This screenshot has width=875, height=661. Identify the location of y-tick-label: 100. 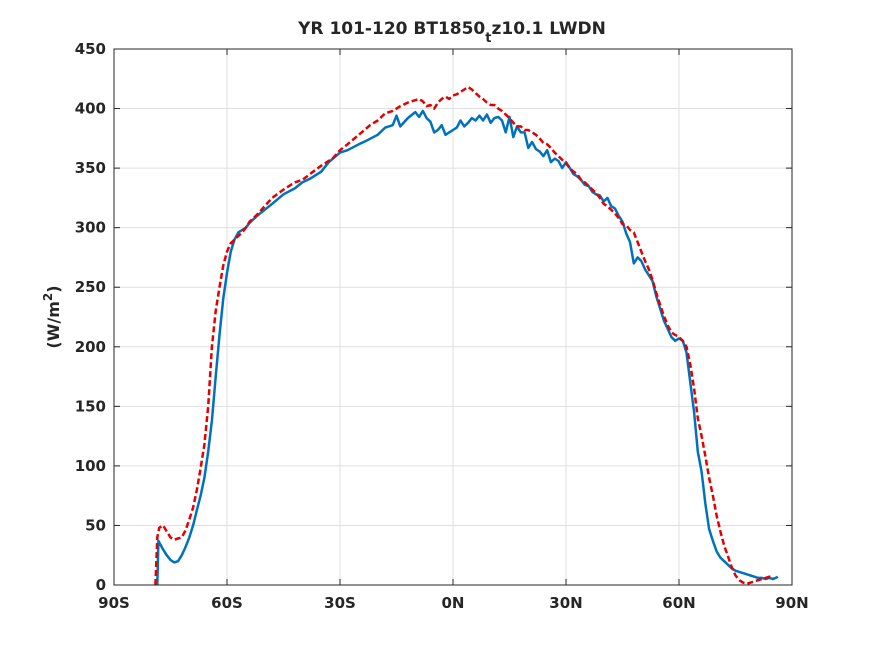
(90, 466).